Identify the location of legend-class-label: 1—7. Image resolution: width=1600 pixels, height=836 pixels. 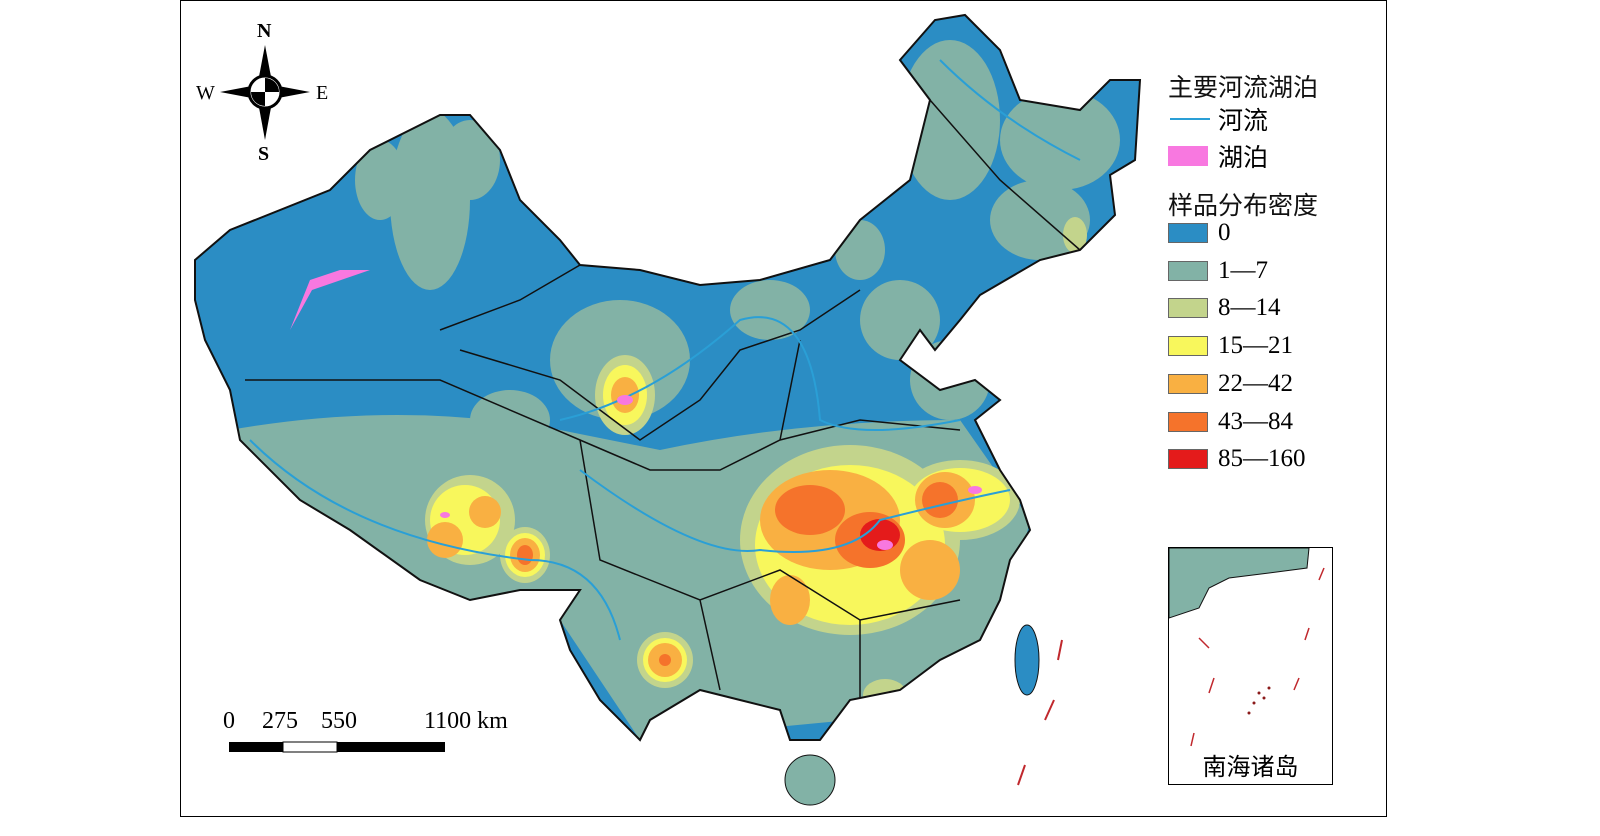
(1243, 270).